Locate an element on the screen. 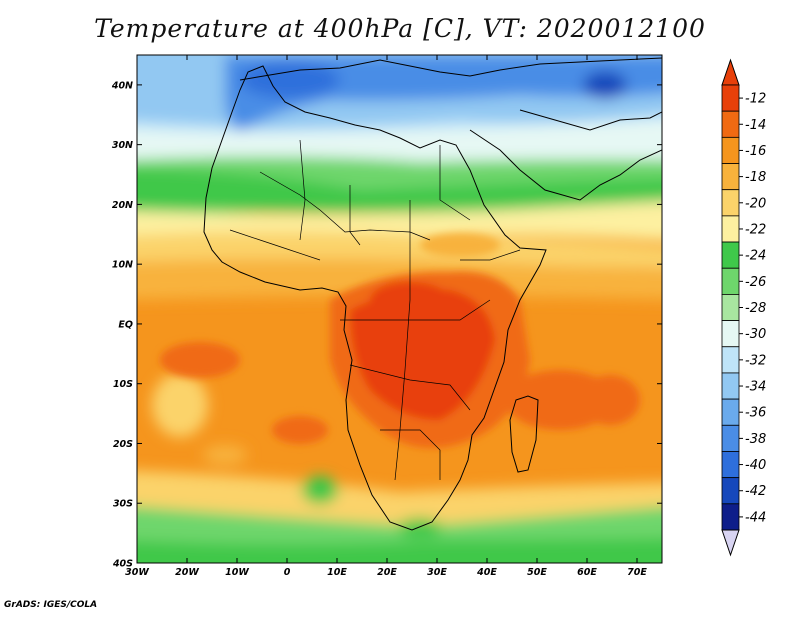 The height and width of the screenshot is (618, 800). colorbar-label: -44 is located at coordinates (755, 517).